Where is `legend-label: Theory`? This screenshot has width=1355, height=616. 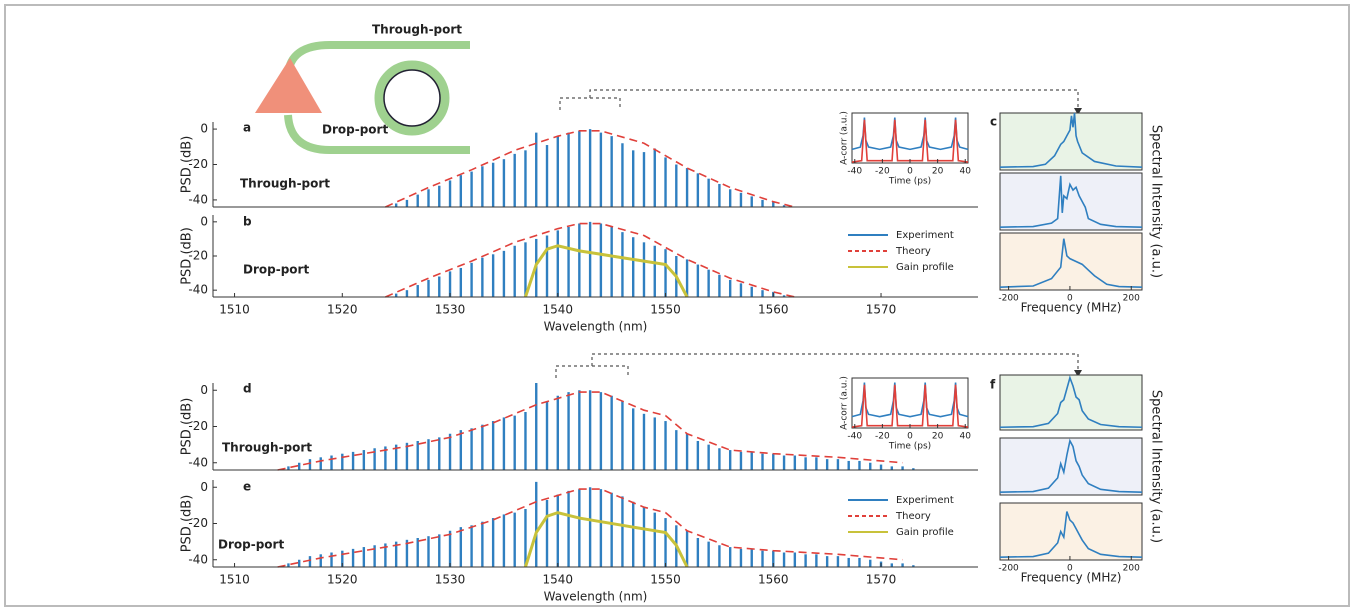
legend-label: Theory is located at coordinates (913, 516).